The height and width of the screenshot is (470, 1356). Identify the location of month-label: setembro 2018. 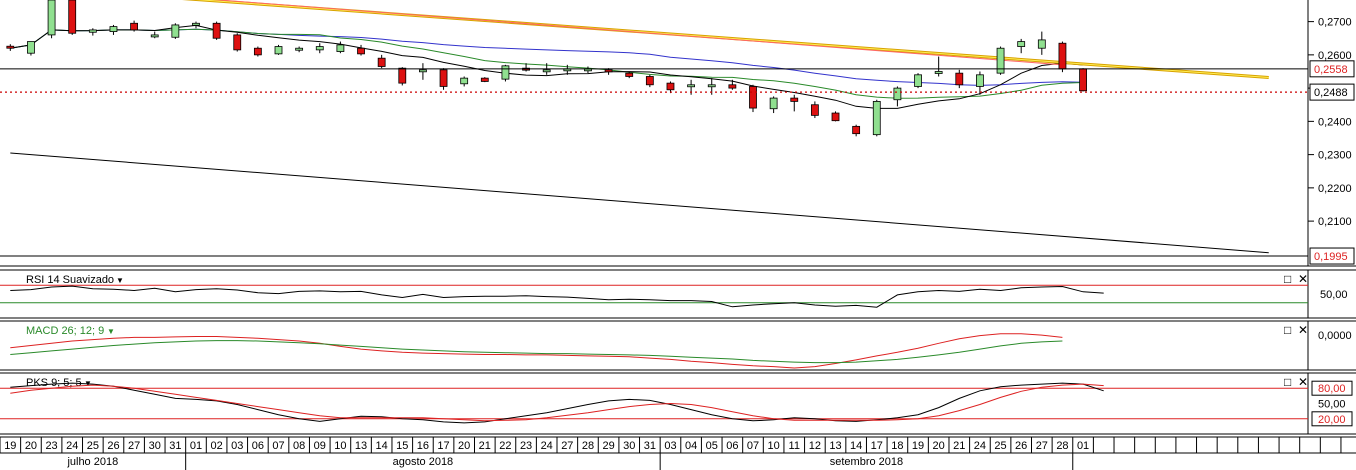
(866, 462).